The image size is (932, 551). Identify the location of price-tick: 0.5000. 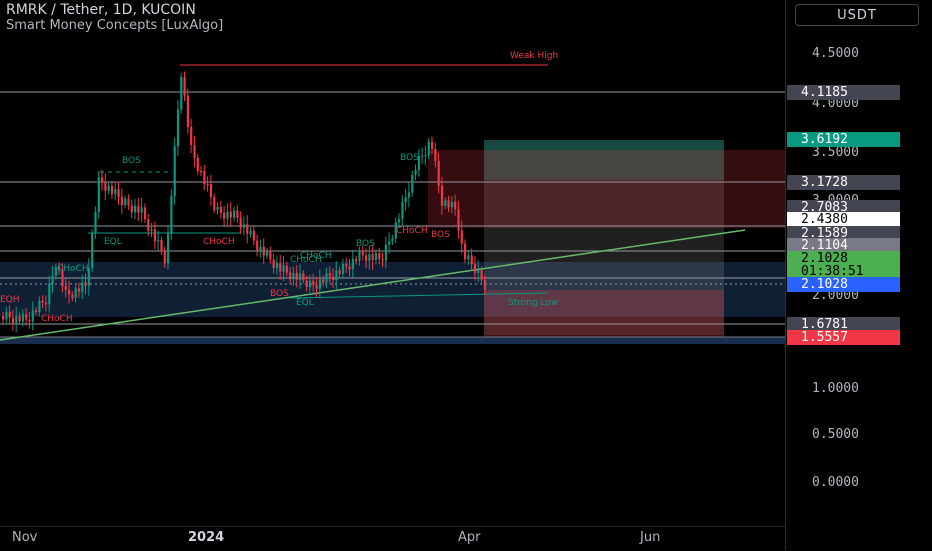
(835, 434).